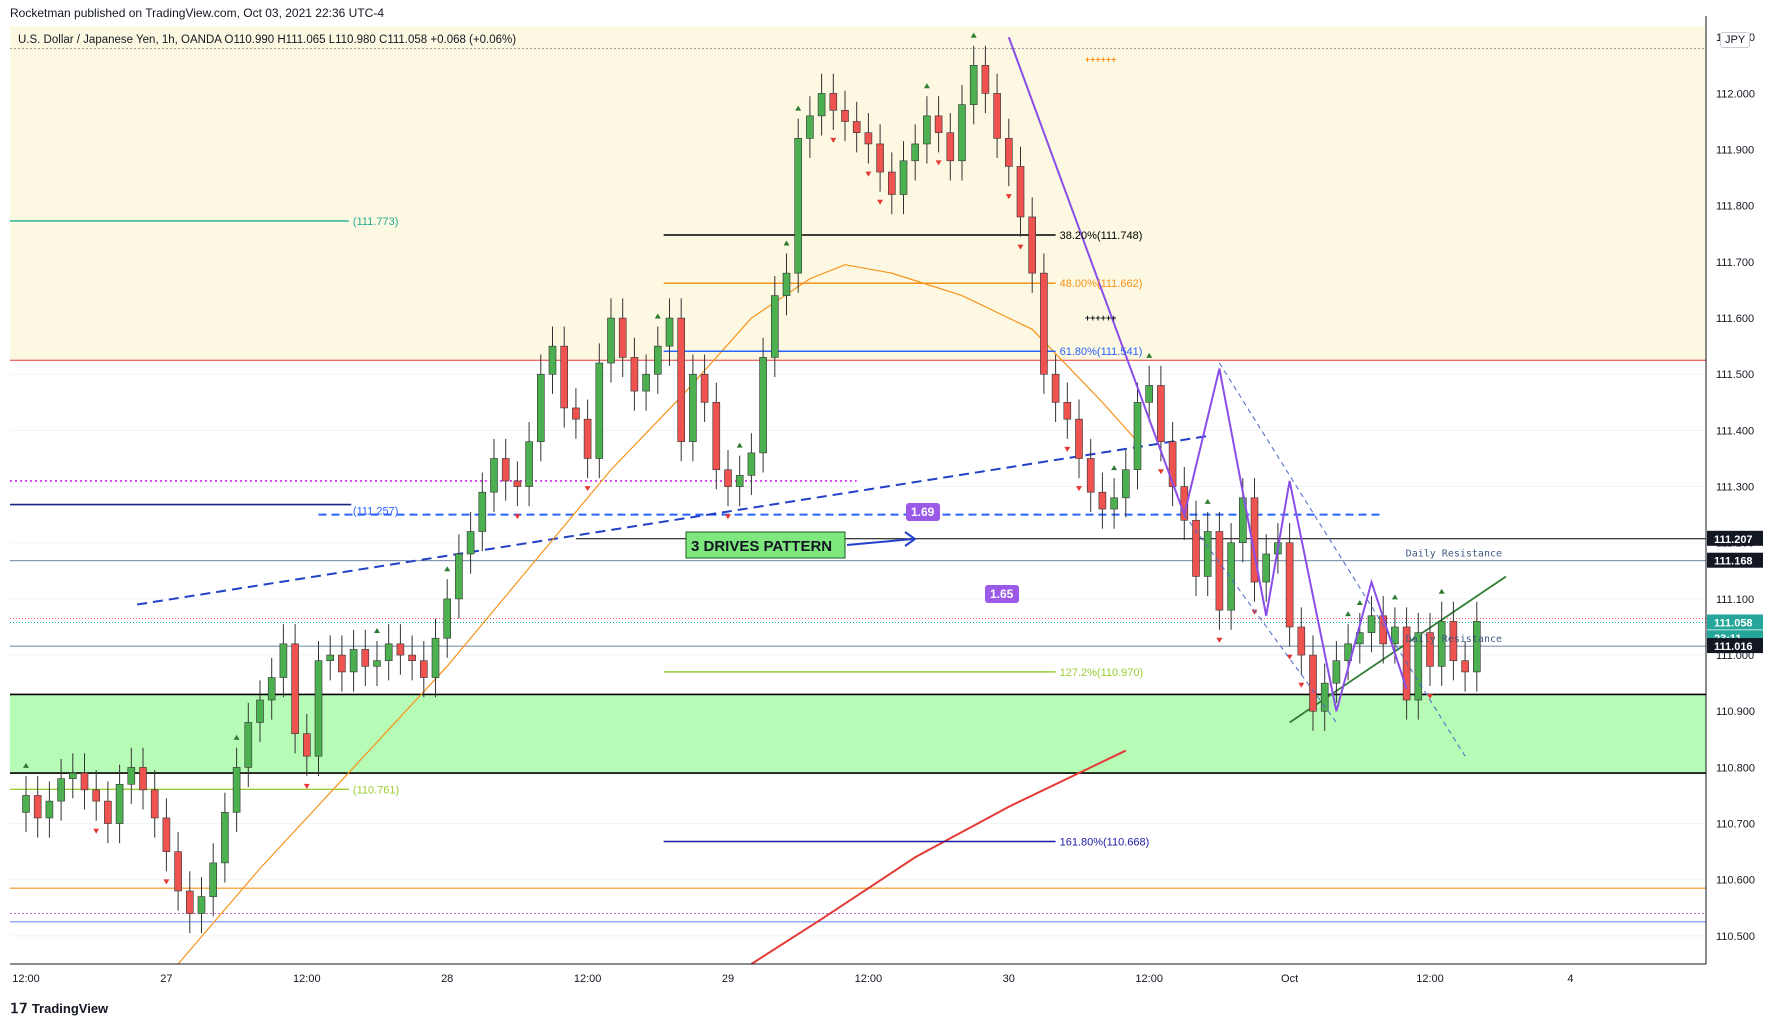 This screenshot has height=1024, width=1770. Describe the element at coordinates (1735, 768) in the screenshot. I see `price-tick-label: 110.800` at that location.